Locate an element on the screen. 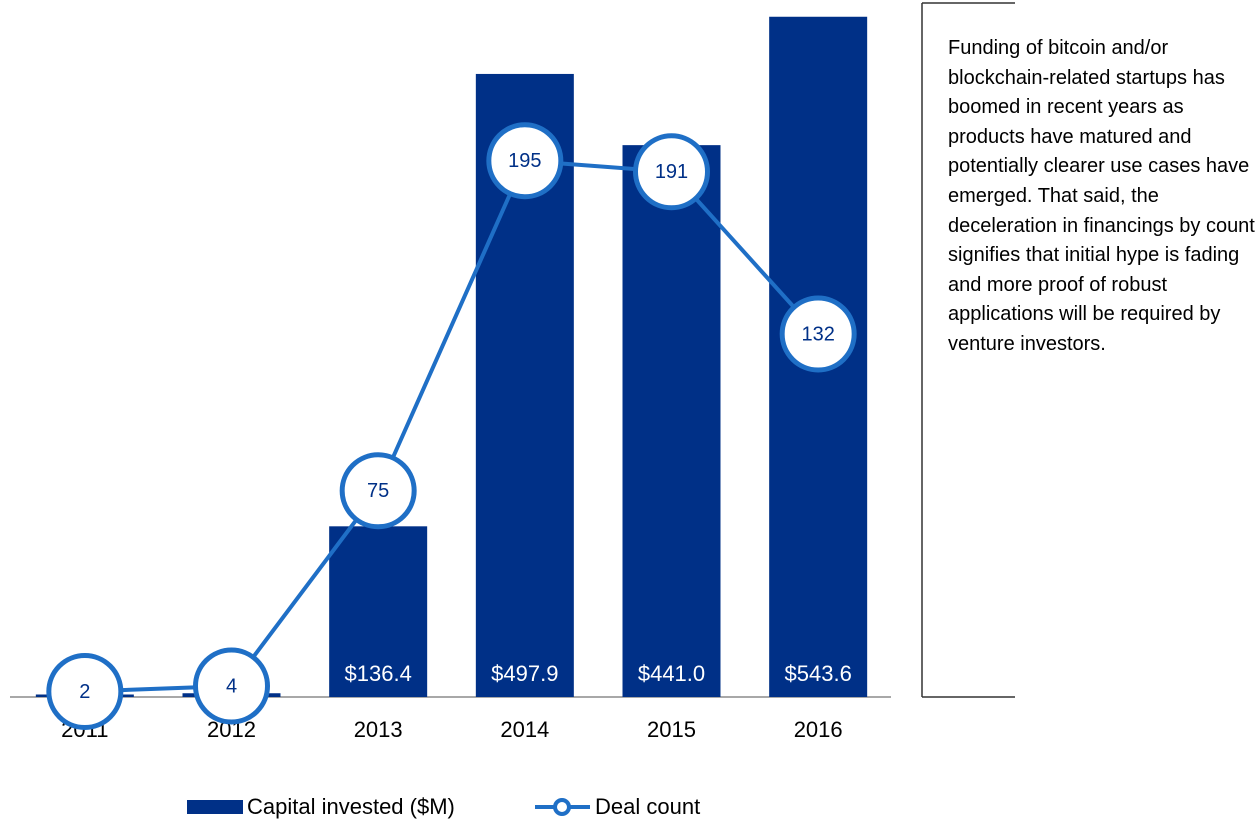  point-label: 4 is located at coordinates (231, 686).